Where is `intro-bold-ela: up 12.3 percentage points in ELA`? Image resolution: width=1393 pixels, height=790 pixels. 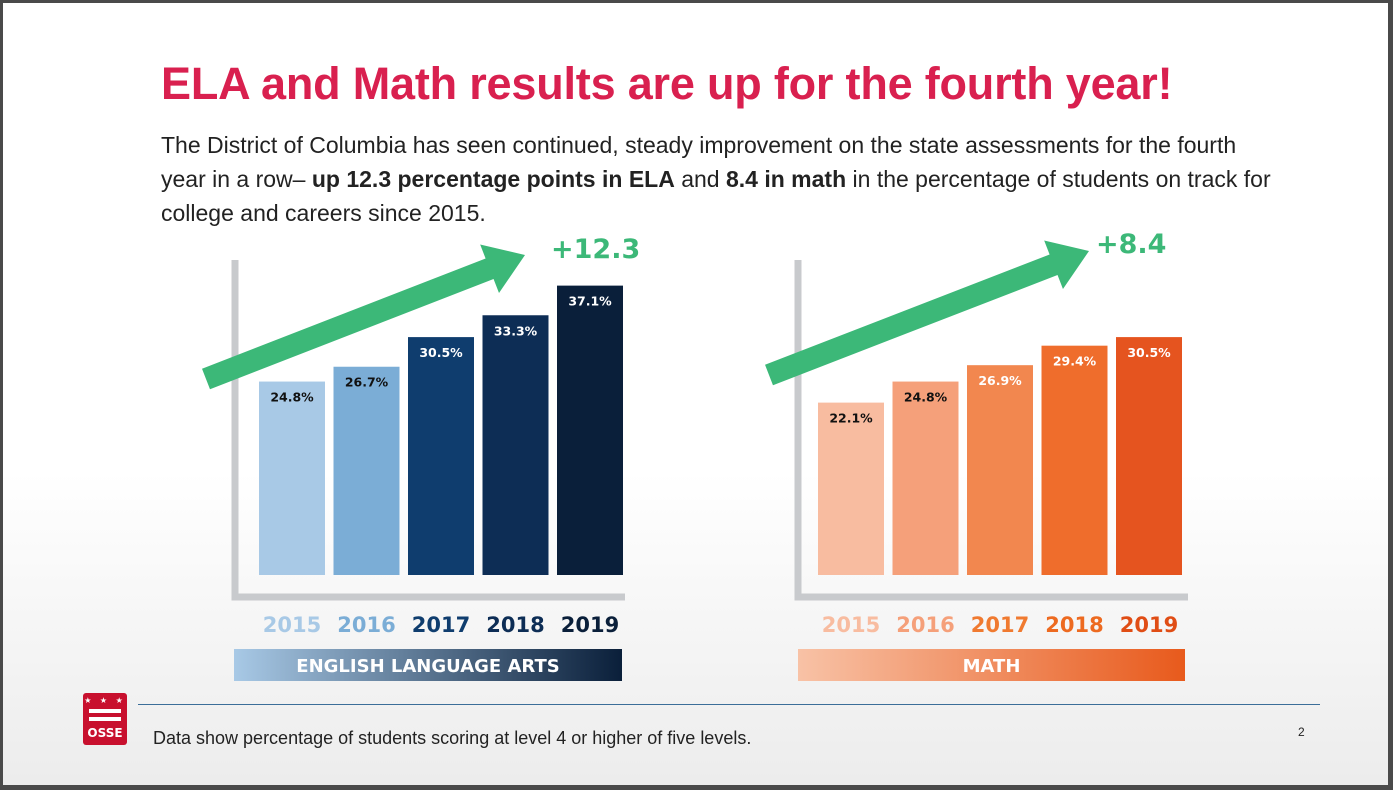
intro-bold-ela: up 12.3 percentage points in ELA is located at coordinates (493, 179).